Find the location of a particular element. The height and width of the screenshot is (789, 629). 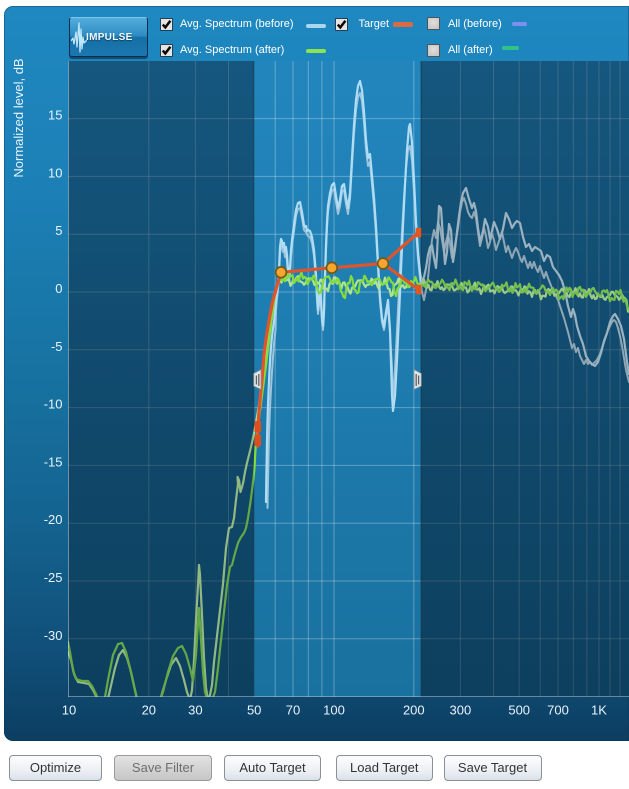

svg-text: 30 is located at coordinates (195, 710).